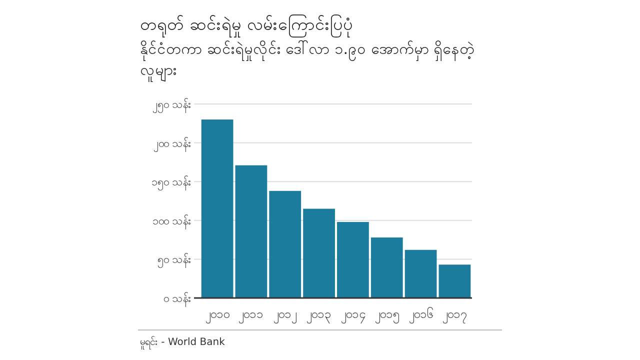 The height and width of the screenshot is (360, 640). What do you see at coordinates (251, 315) in the screenshot?
I see `x-tick-label: ၂၀၁၁` at bounding box center [251, 315].